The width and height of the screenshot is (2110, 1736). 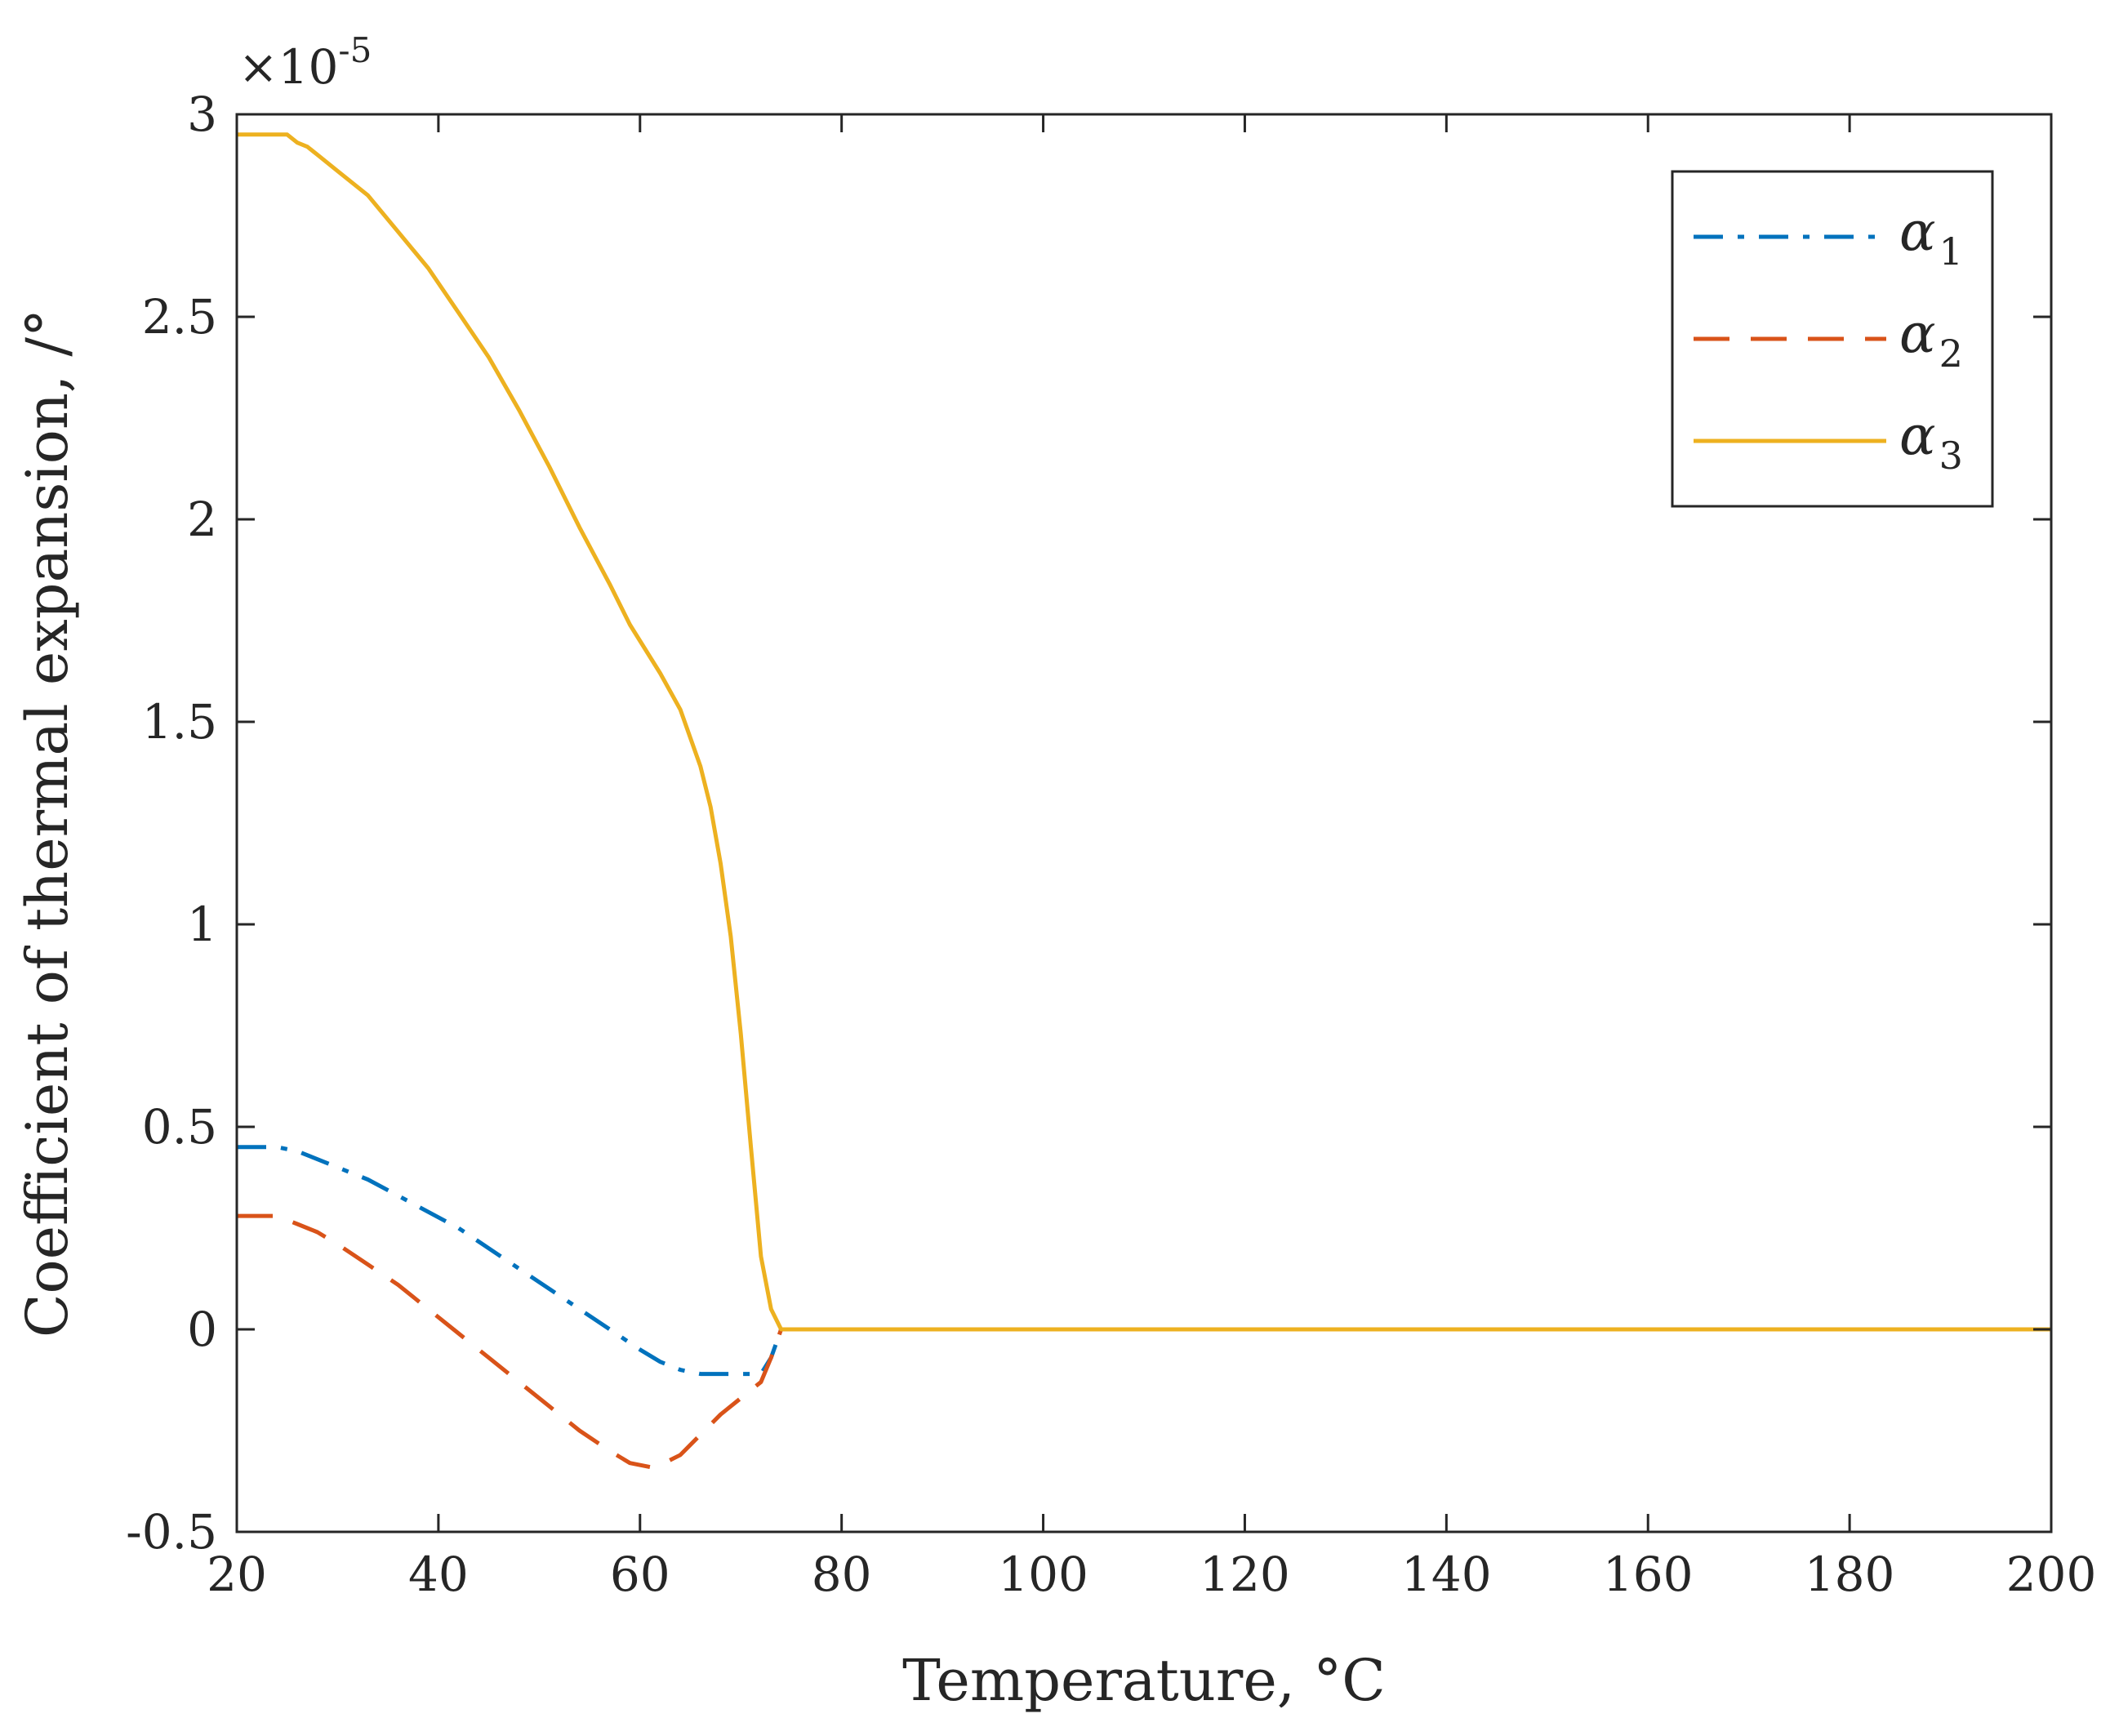 What do you see at coordinates (1446, 1575) in the screenshot?
I see `x-tick-label: 140` at bounding box center [1446, 1575].